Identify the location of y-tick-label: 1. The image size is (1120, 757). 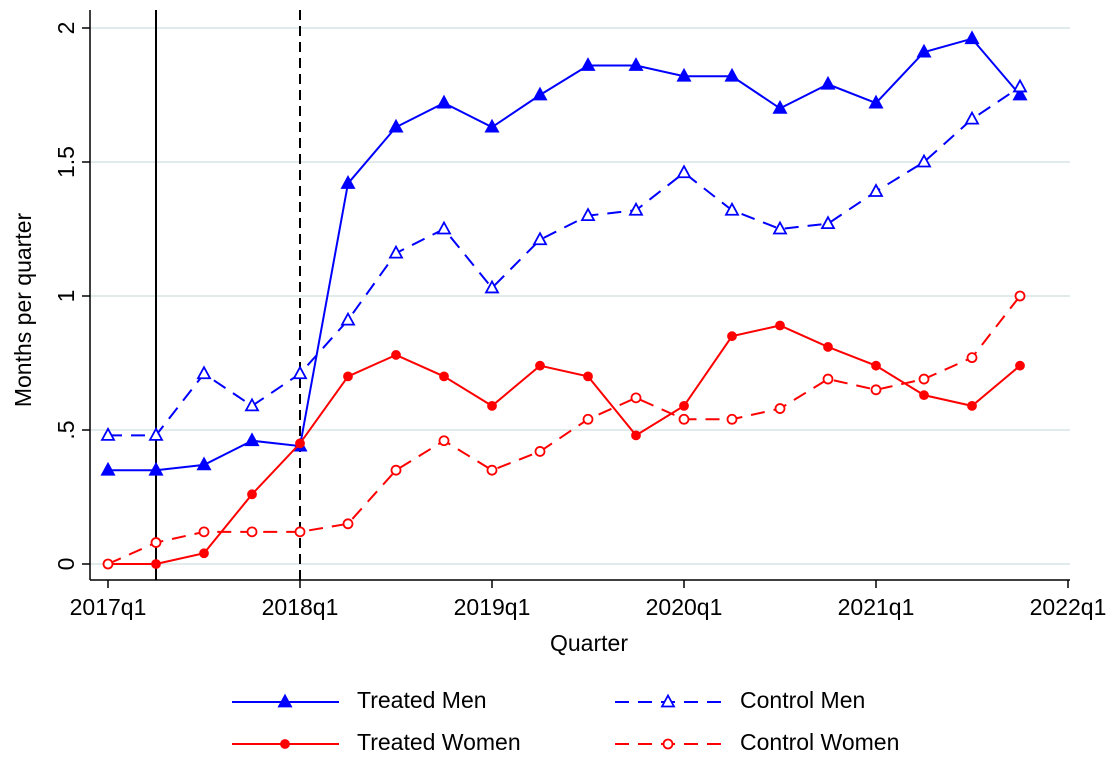
(66, 296).